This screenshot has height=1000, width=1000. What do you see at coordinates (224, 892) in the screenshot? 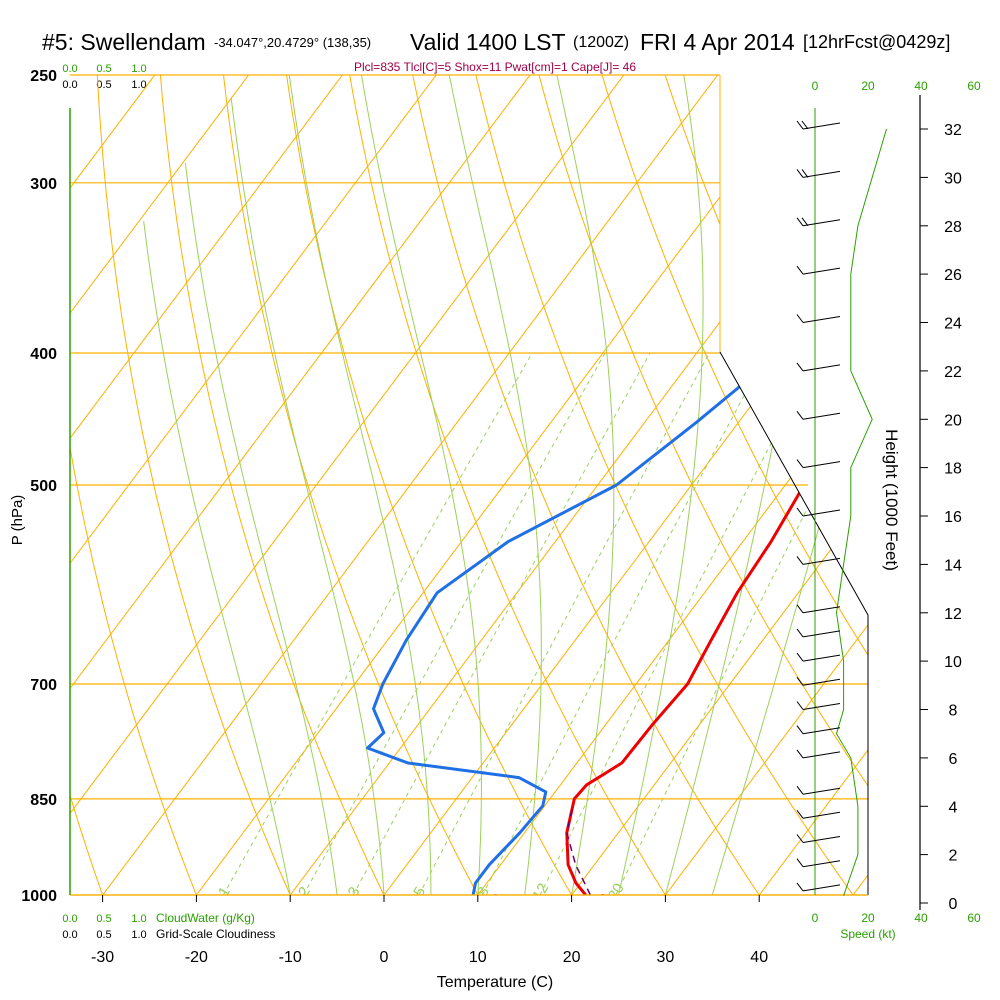
I see `mixing-ratio-label: 1` at bounding box center [224, 892].